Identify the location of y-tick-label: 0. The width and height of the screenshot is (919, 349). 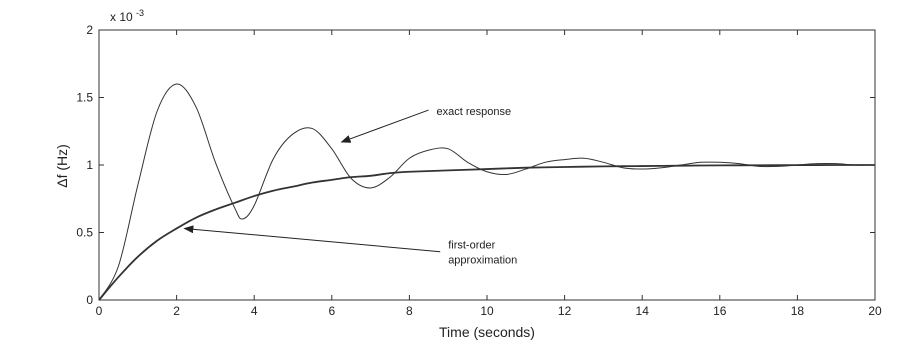
(89, 300).